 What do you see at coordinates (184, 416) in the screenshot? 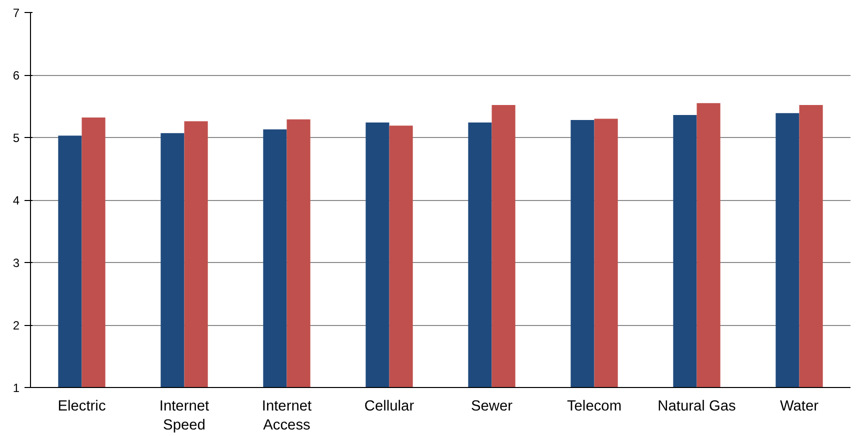
I see `x-tick-label: Internet Speed` at bounding box center [184, 416].